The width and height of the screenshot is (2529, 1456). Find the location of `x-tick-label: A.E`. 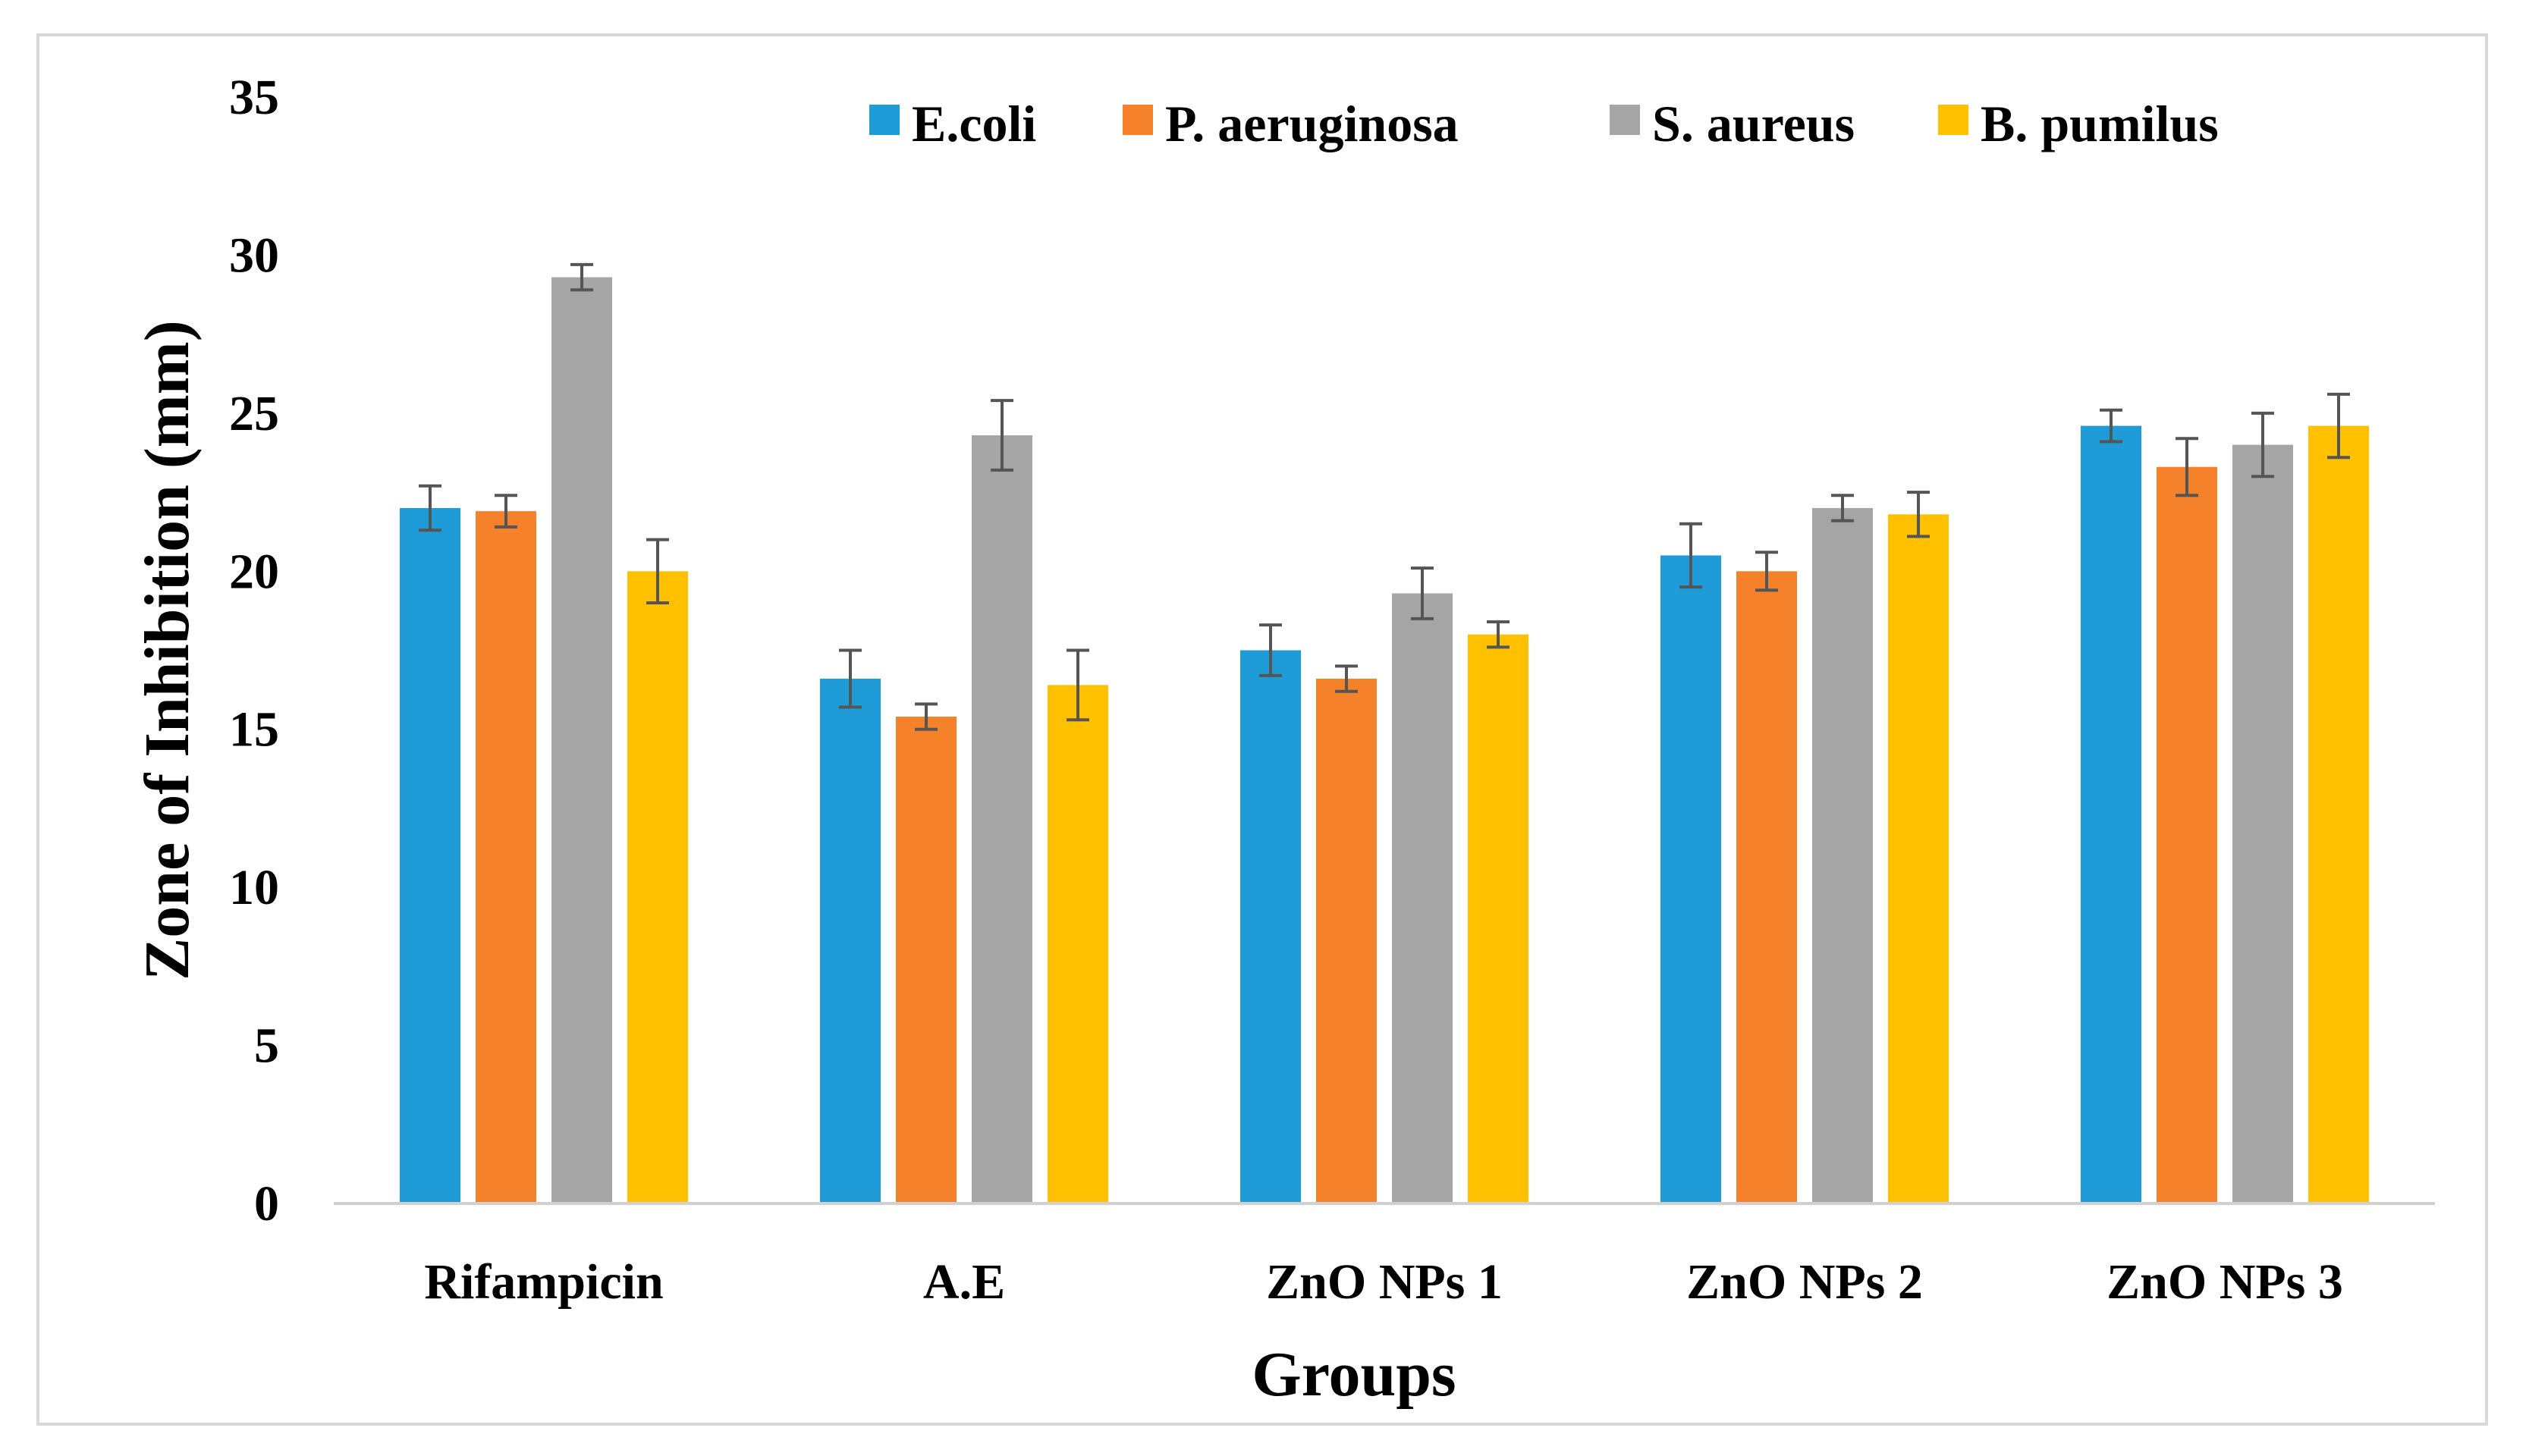

x-tick-label: A.E is located at coordinates (964, 1282).